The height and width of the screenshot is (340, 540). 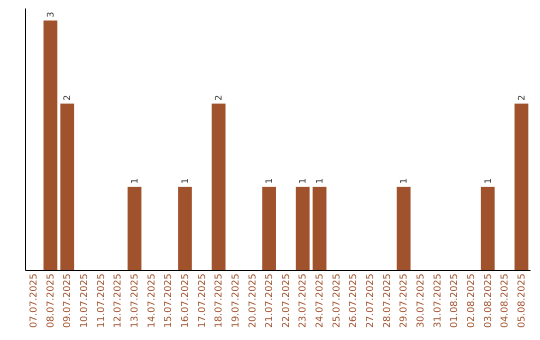 I want to click on data-label: 3, so click(x=51, y=15).